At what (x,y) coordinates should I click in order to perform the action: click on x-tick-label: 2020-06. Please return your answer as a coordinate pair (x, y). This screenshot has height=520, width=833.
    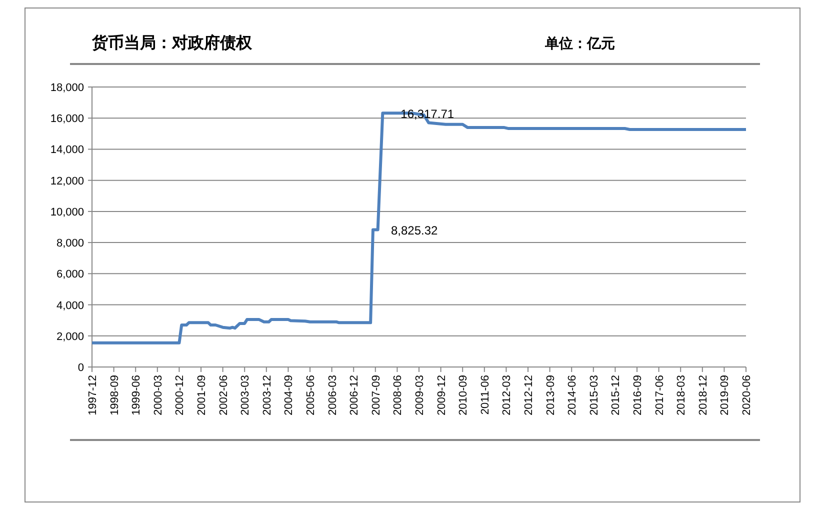
    Looking at the image, I should click on (747, 395).